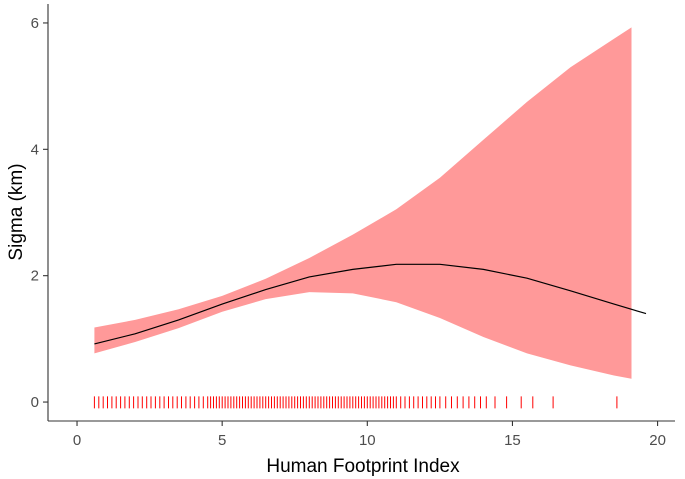  What do you see at coordinates (657, 440) in the screenshot?
I see `x-tick-label: 20` at bounding box center [657, 440].